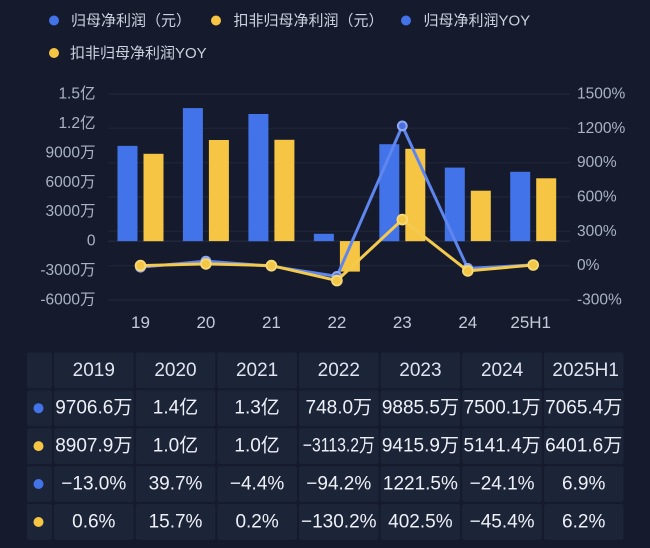  Describe the element at coordinates (599, 300) in the screenshot. I see `svg-text: -300%` at that location.